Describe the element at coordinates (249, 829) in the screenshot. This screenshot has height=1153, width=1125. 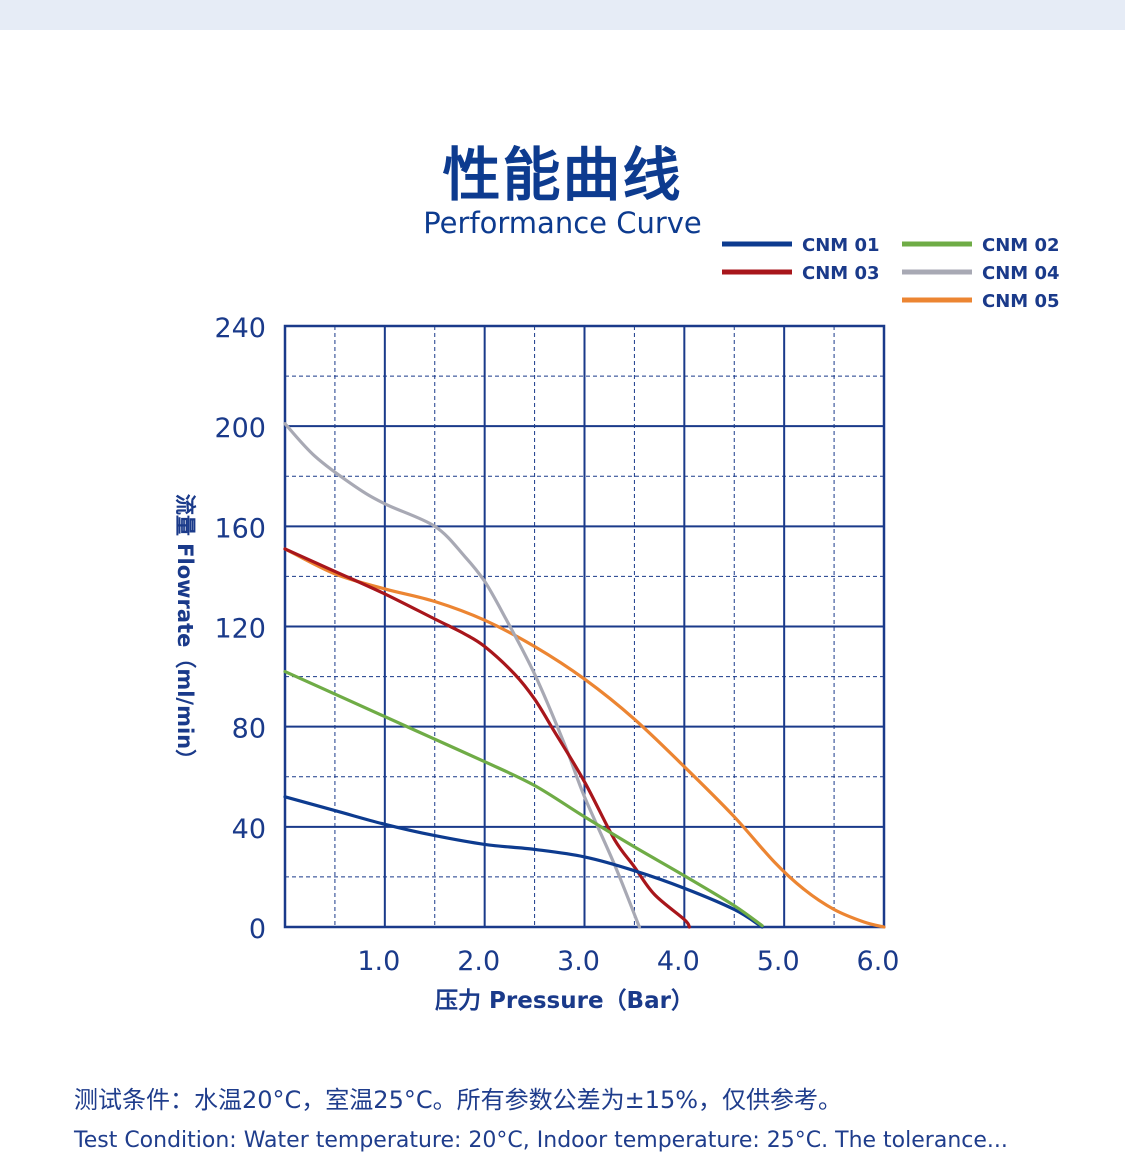
I see `y-tick-label: 40` at that location.